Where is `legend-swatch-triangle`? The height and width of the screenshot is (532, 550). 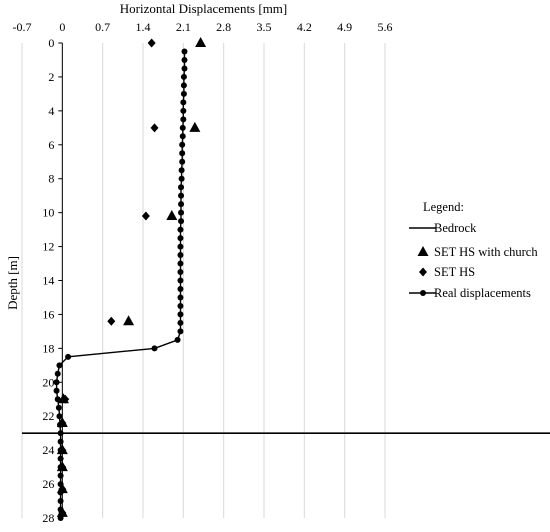
legend-swatch-triangle is located at coordinates (423, 251).